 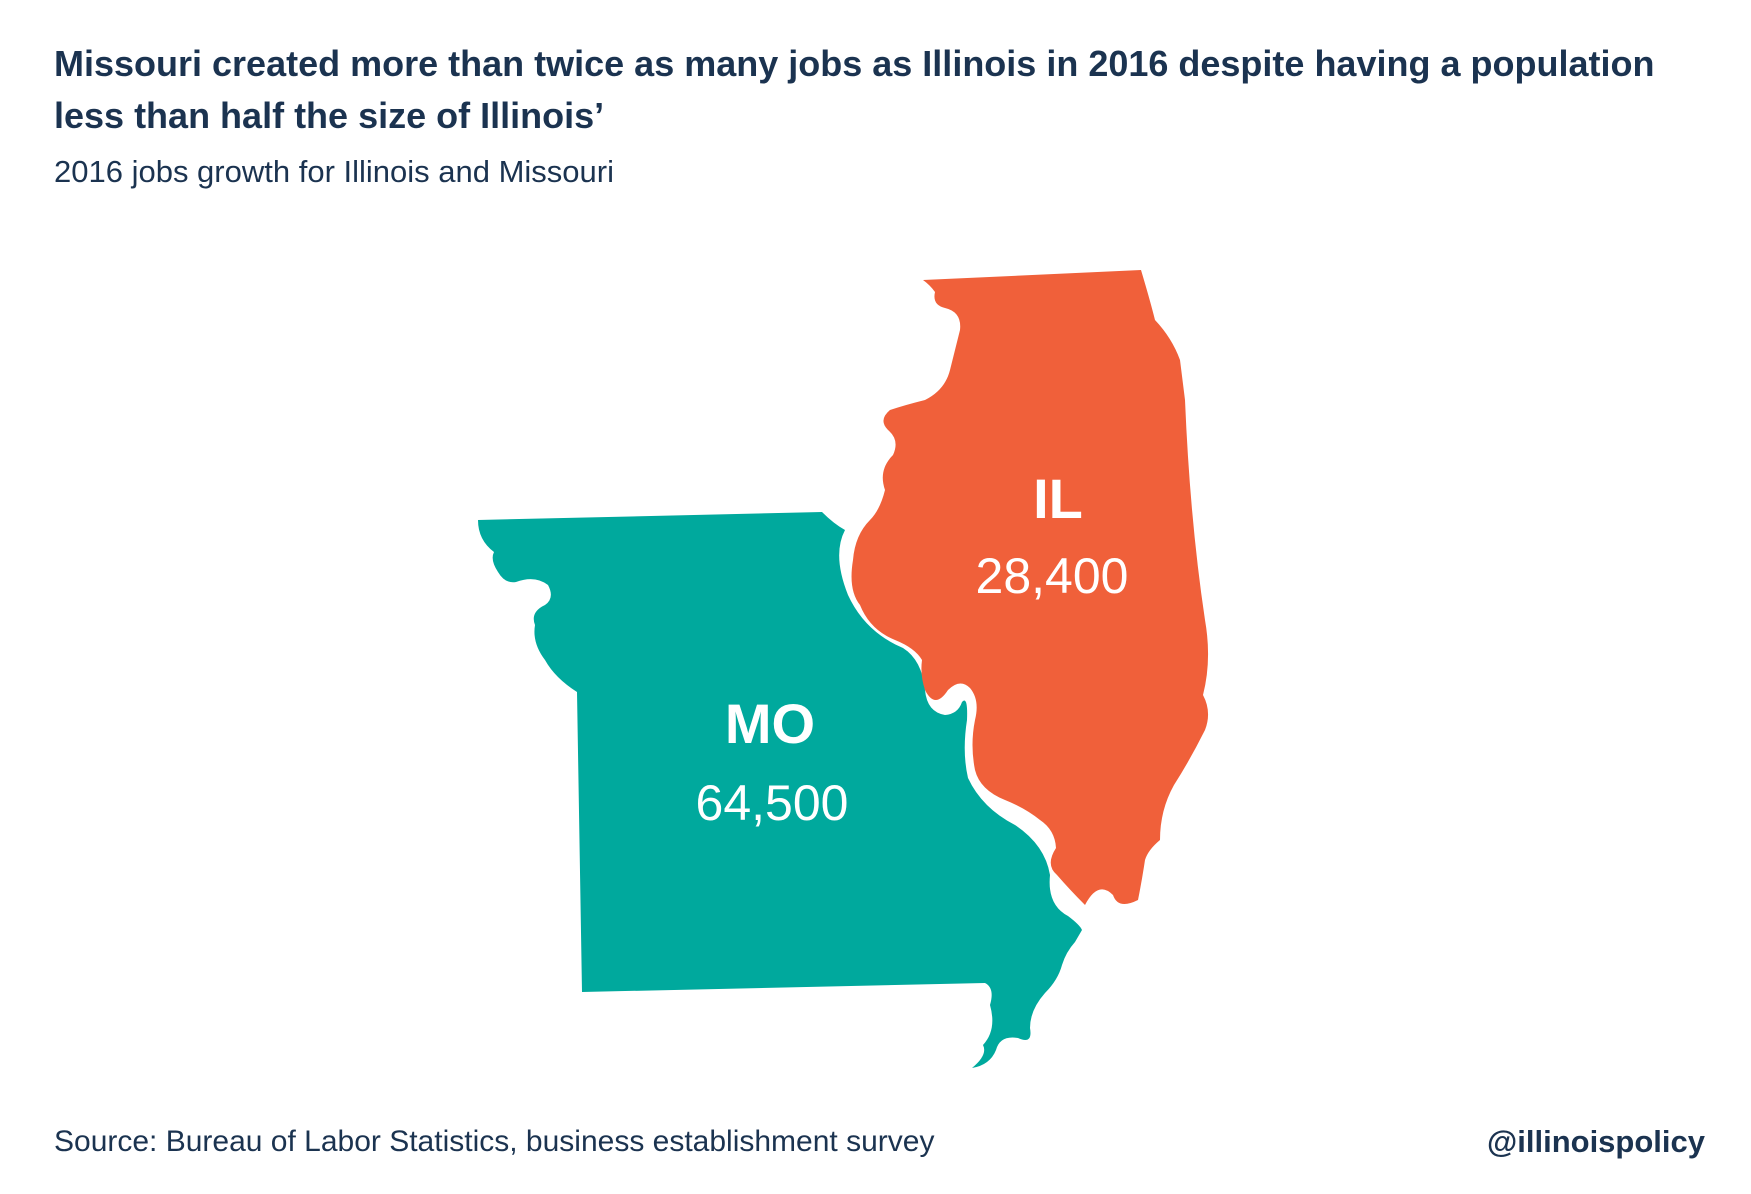 I want to click on missouri-code-label: MO, so click(x=770, y=723).